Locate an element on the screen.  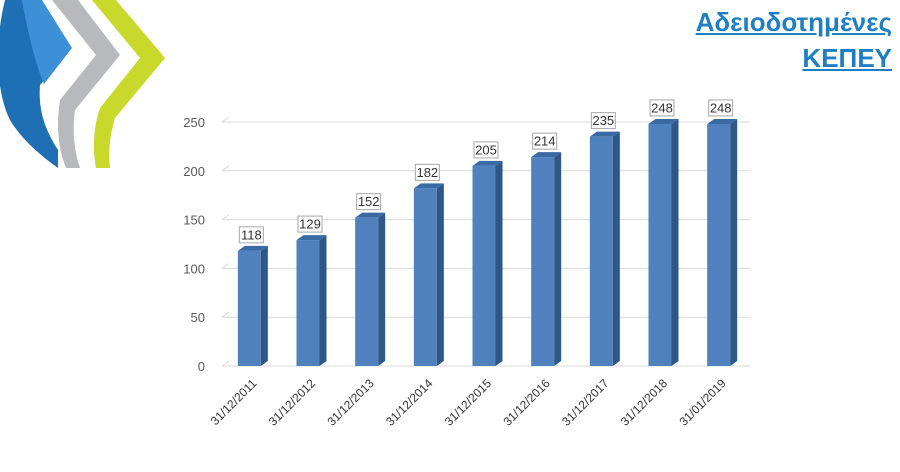
data-label-text: 118 is located at coordinates (251, 234).